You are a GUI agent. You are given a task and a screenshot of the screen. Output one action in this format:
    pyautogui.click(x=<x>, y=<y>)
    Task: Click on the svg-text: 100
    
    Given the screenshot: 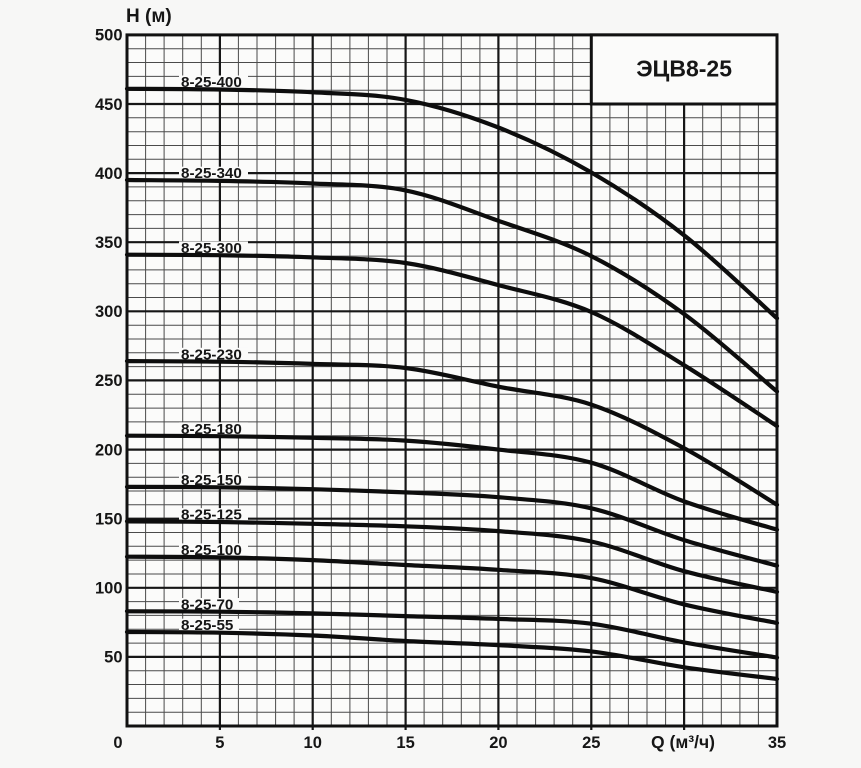 What is the action you would take?
    pyautogui.click(x=109, y=589)
    